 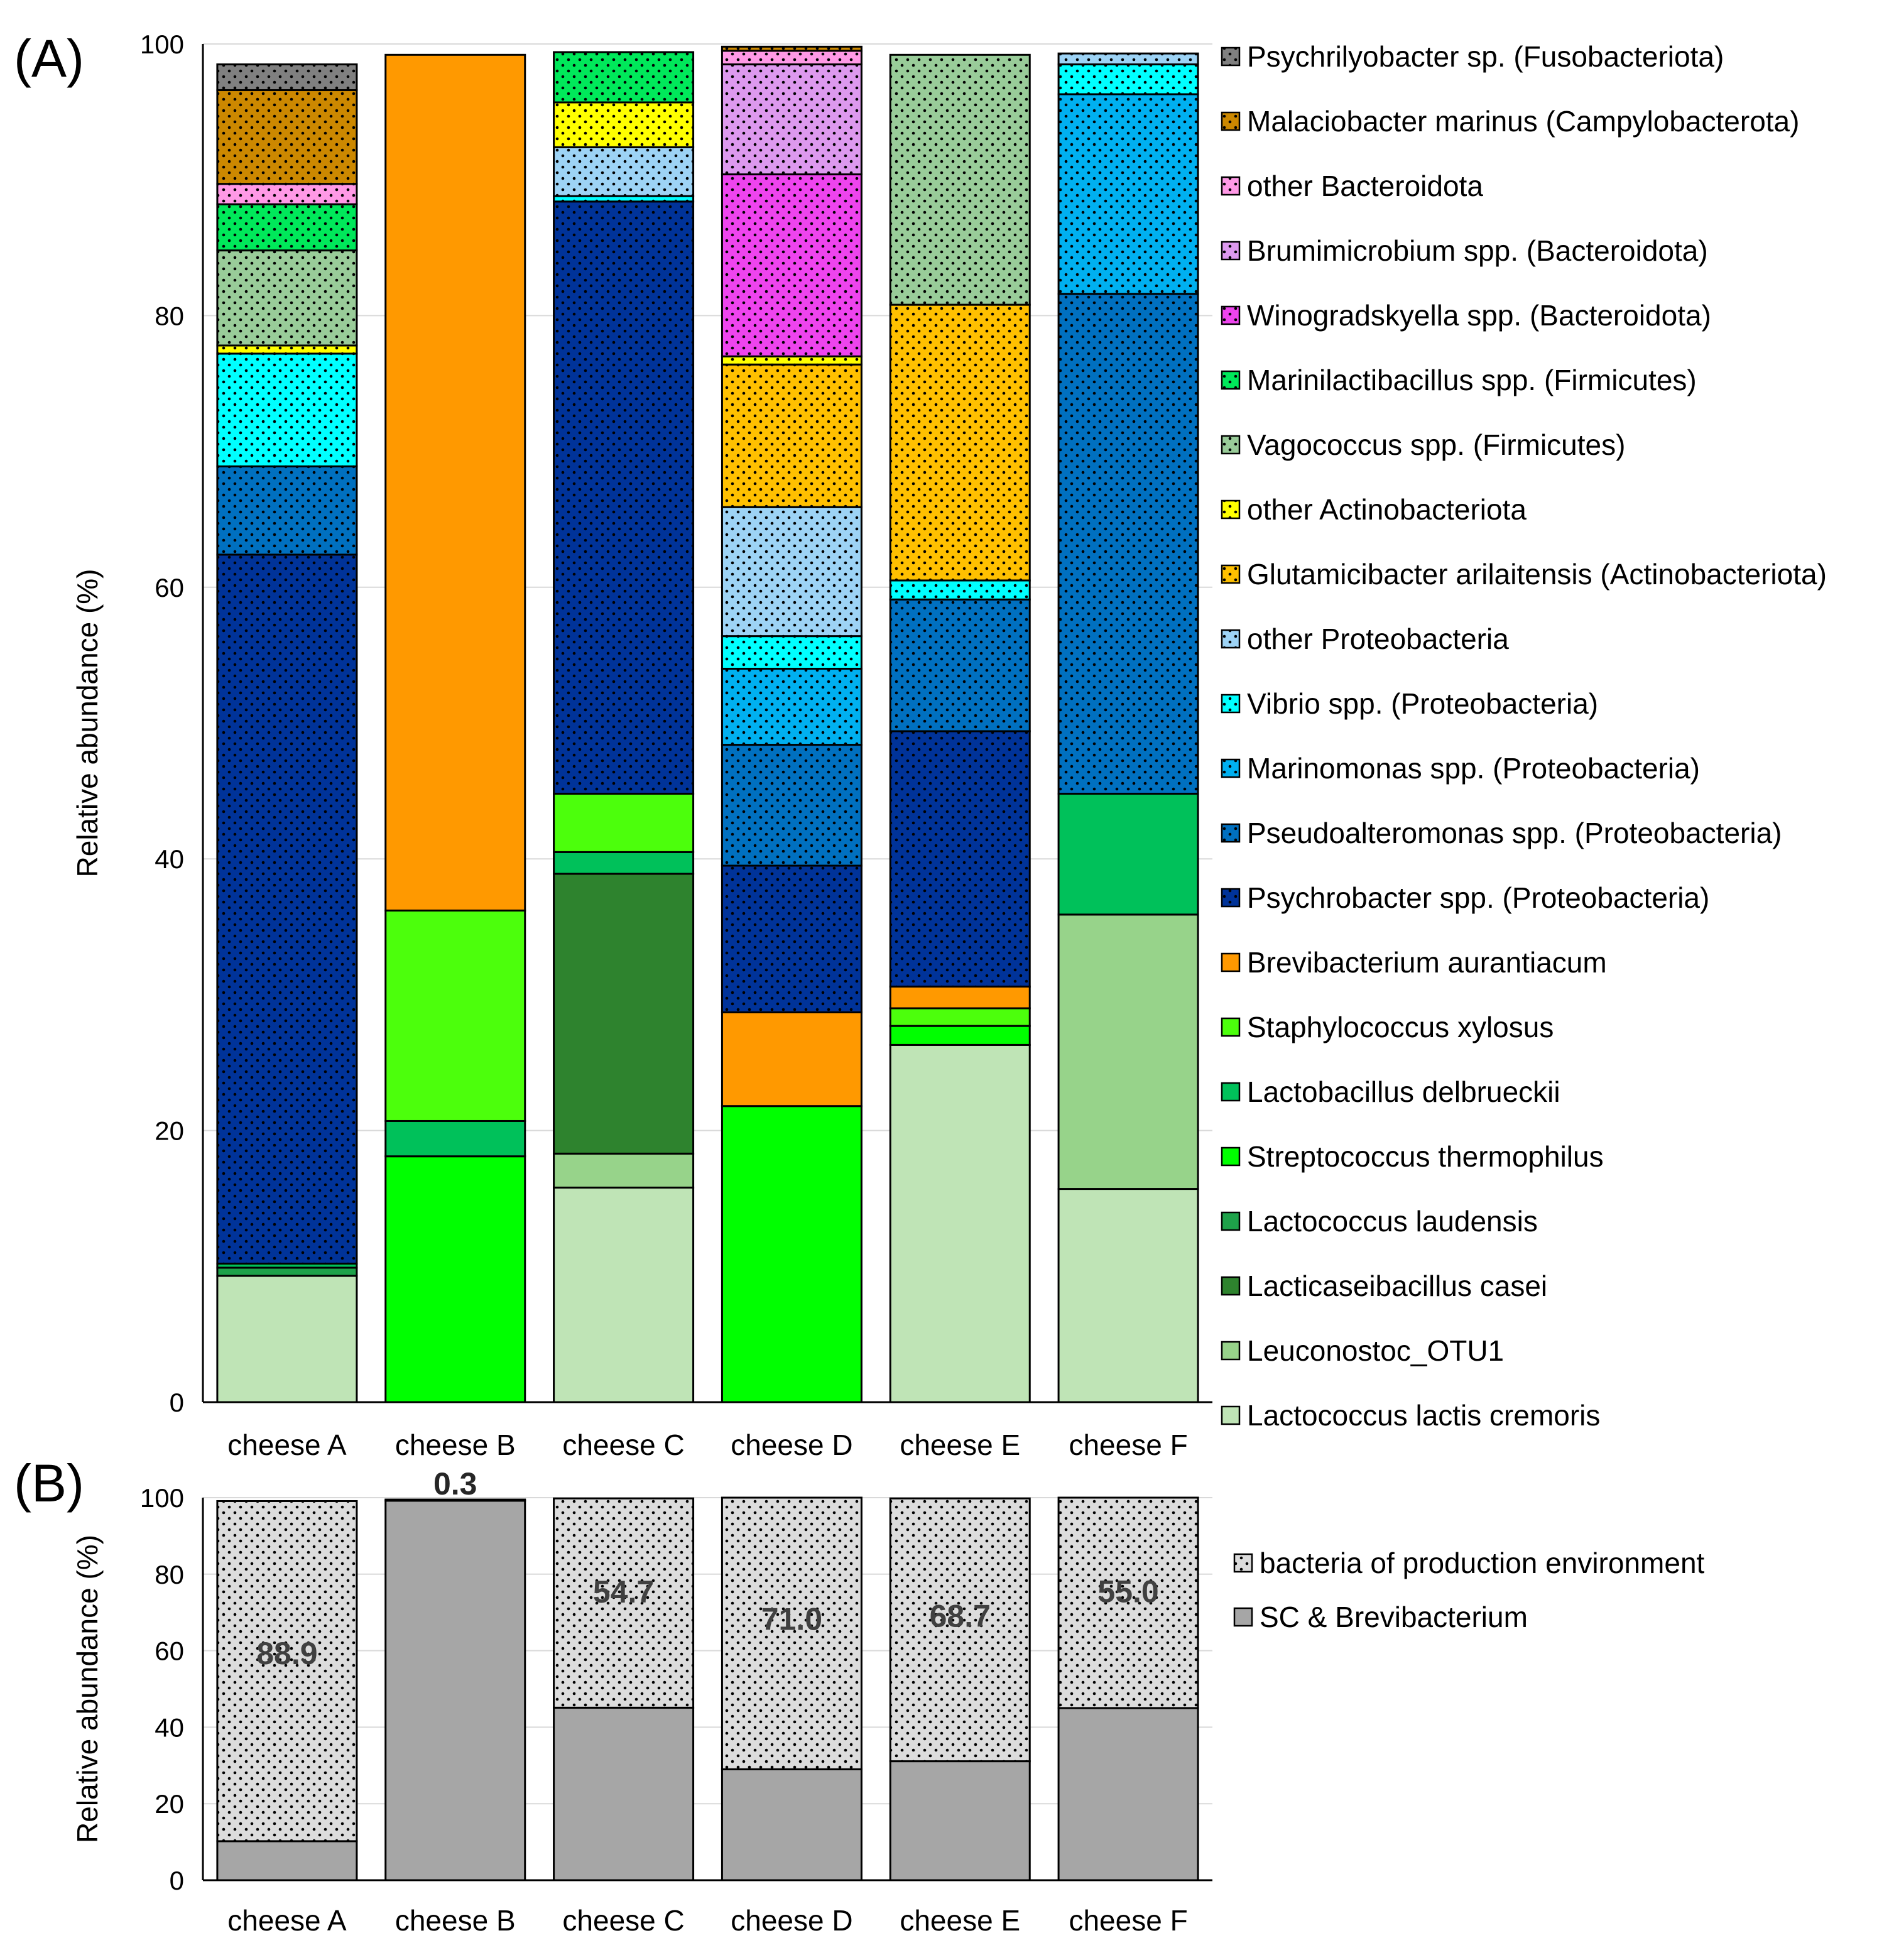 What do you see at coordinates (1230, 639) in the screenshot?
I see `legend-other-proteobacteria-swatch-texture` at bounding box center [1230, 639].